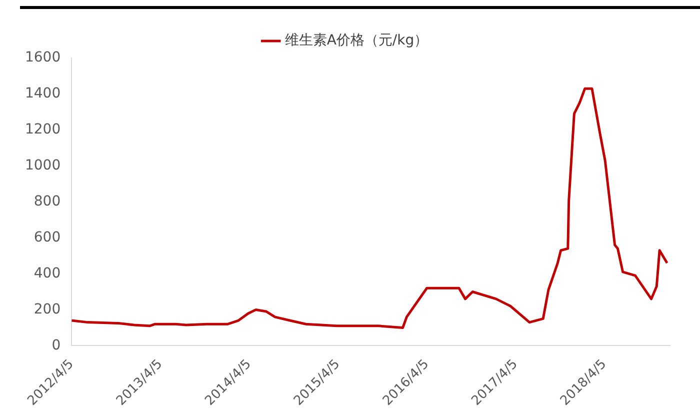 This screenshot has width=700, height=418. What do you see at coordinates (42, 94) in the screenshot?
I see `y-tick-label: 1400` at bounding box center [42, 94].